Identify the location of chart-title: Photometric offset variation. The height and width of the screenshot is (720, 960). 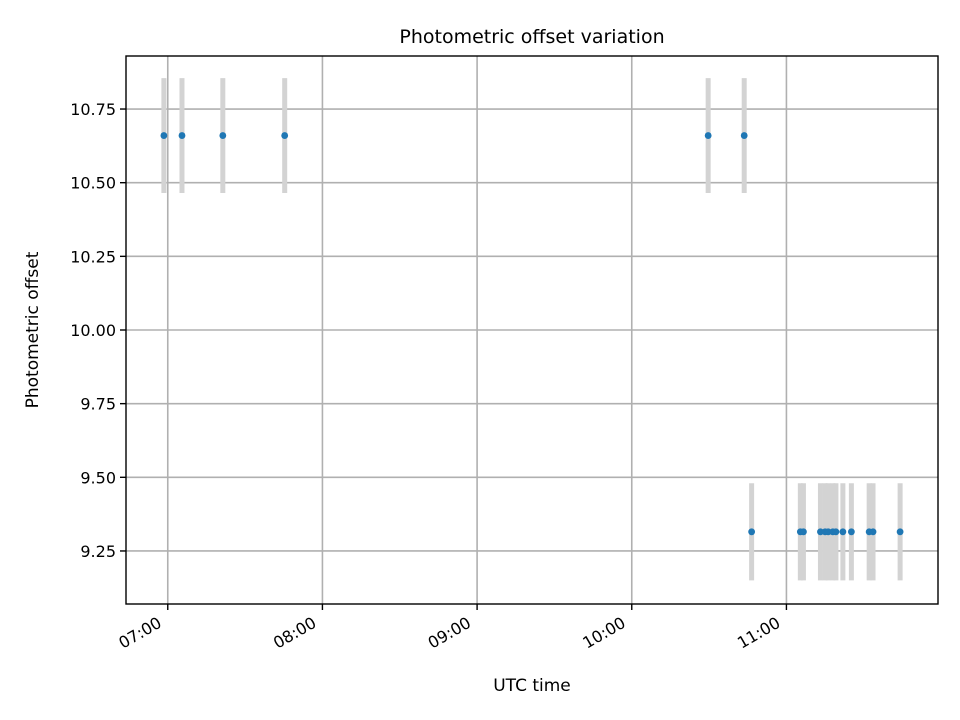
(531, 37).